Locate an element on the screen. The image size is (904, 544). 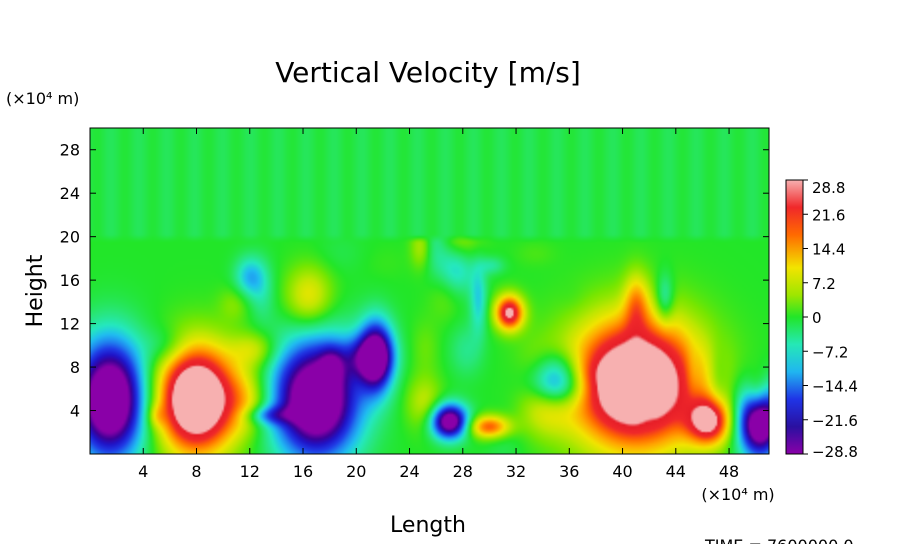
colorbar-tick-label: −7.2 is located at coordinates (830, 352).